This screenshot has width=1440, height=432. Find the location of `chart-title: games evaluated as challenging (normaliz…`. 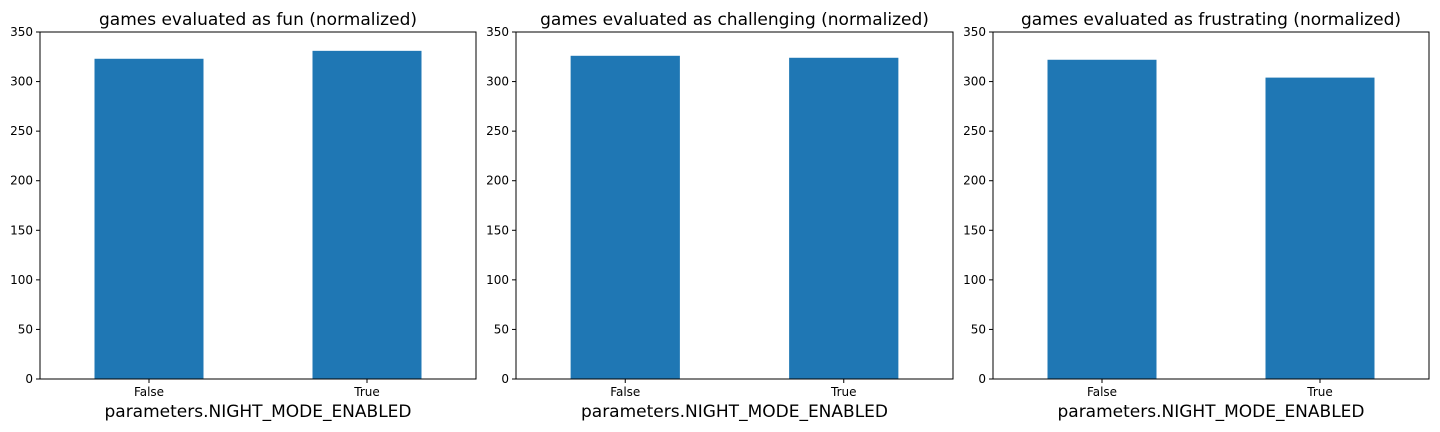

chart-title: games evaluated as challenging (normaliz… is located at coordinates (734, 20).